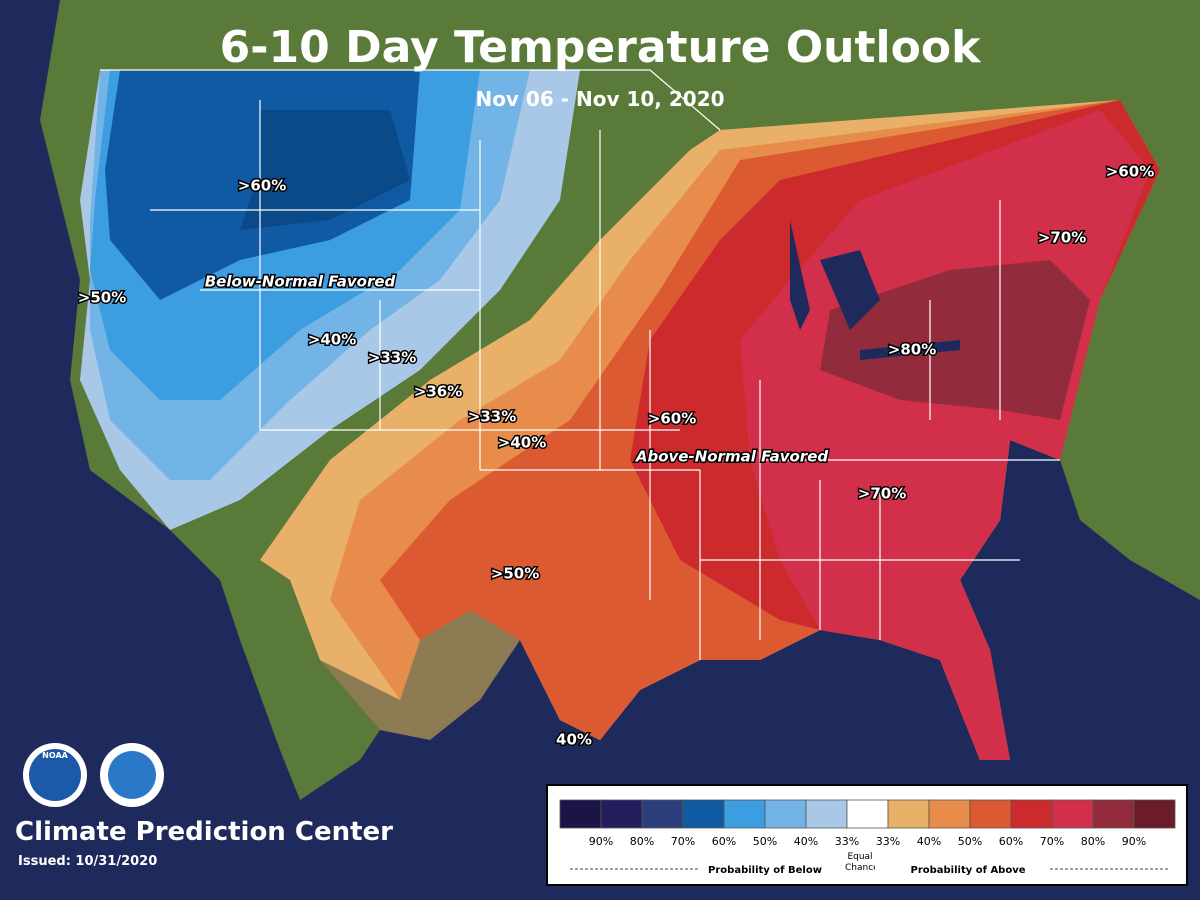 The image size is (1200, 904). What do you see at coordinates (732, 457) in the screenshot?
I see `region-caption: Above-Normal Favored` at bounding box center [732, 457].